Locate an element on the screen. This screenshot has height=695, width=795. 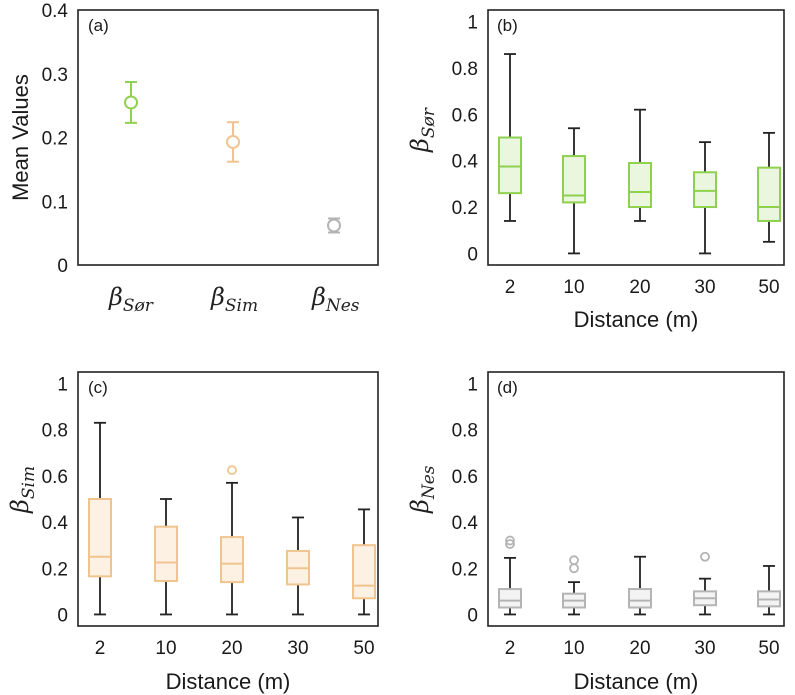
x-category-sub: Nes is located at coordinates (342, 306).